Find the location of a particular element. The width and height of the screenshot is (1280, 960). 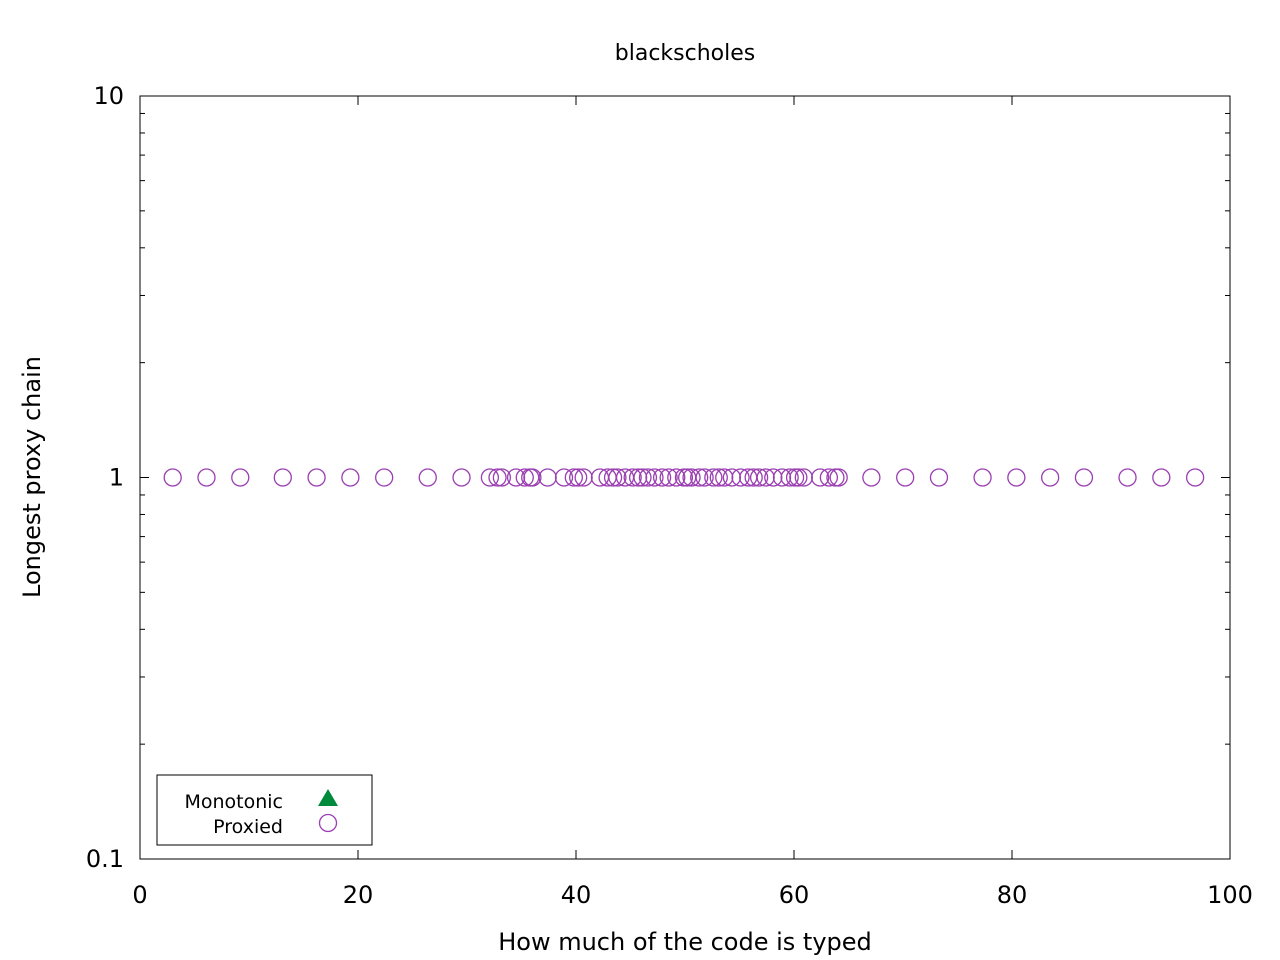

y-tick-label: 0.1 is located at coordinates (105, 859).